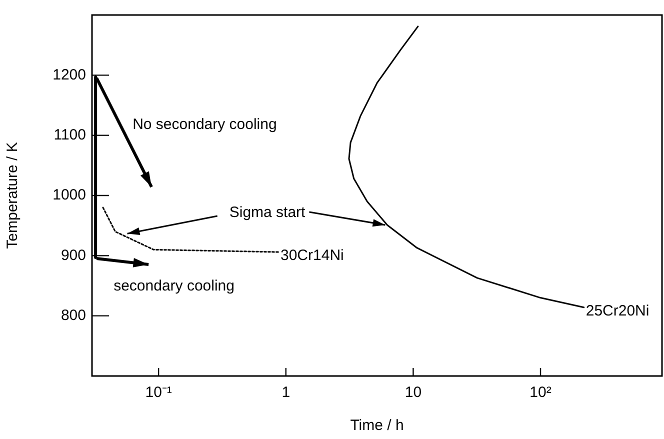 The image size is (664, 439). What do you see at coordinates (70, 135) in the screenshot?
I see `y-tick-label: 1100` at bounding box center [70, 135].